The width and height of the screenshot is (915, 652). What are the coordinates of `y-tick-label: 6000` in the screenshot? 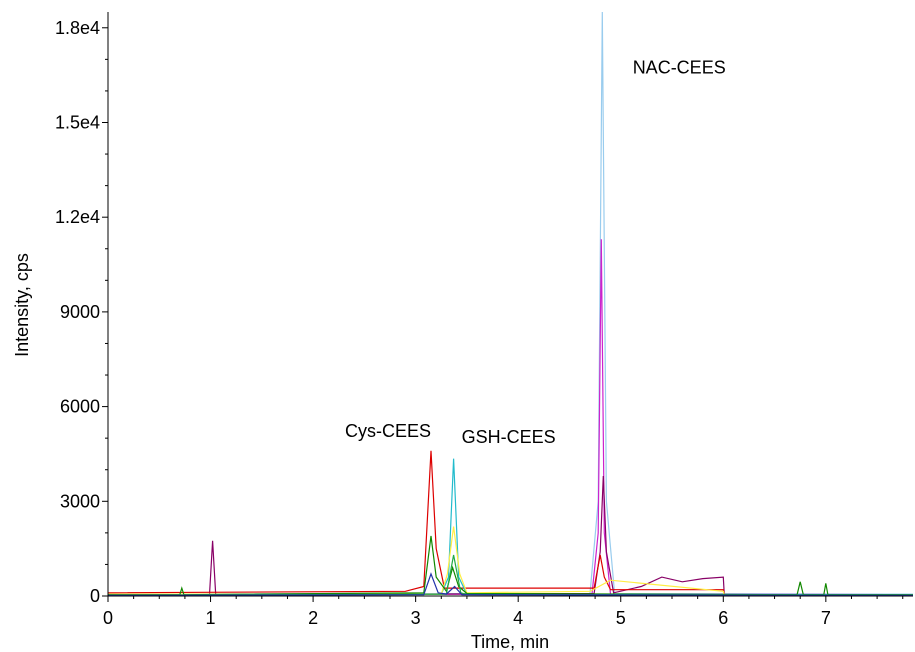 It's located at (80, 407).